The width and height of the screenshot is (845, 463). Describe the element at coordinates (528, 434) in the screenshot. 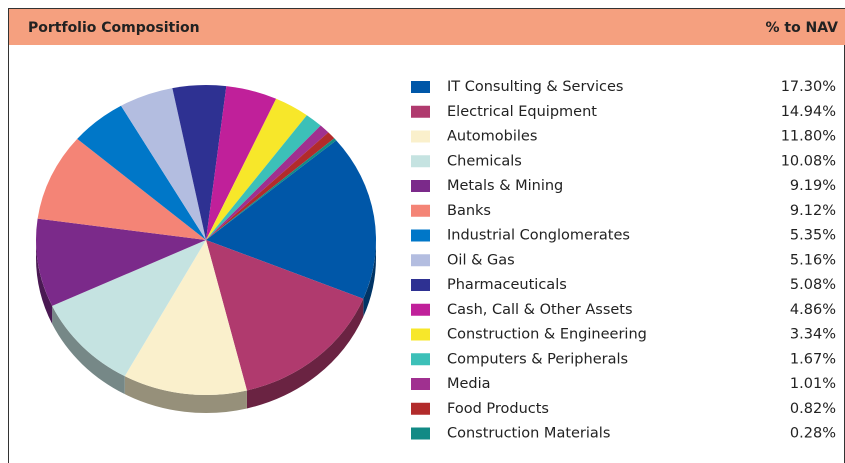

I see `legend-label: Construction Materials` at that location.